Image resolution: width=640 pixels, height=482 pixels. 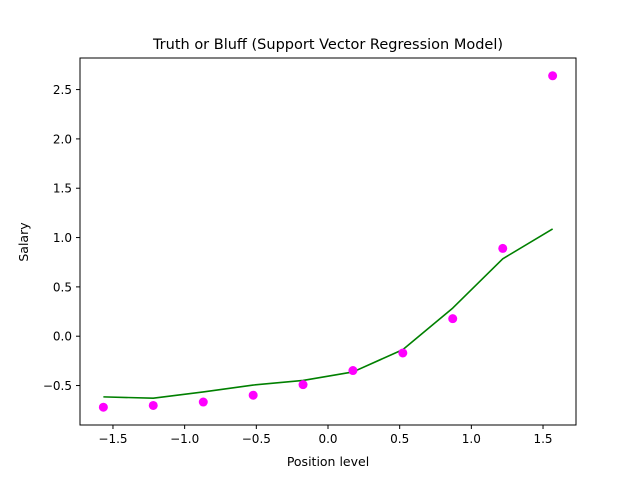 I want to click on x-tick-label: 1.5, so click(x=542, y=439).